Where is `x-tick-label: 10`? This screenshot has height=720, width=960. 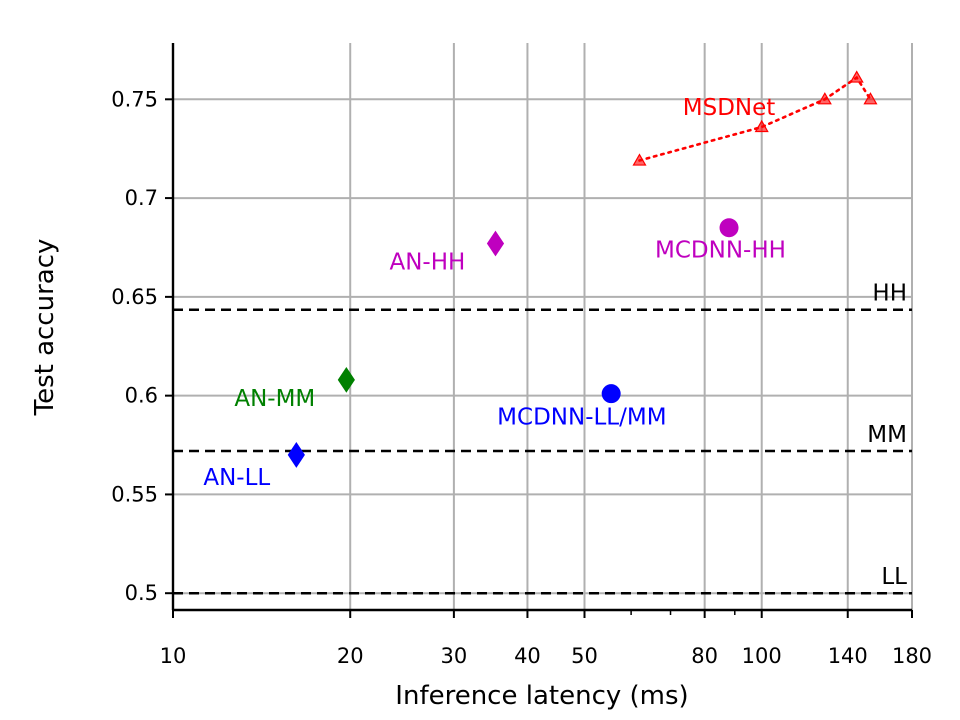 x-tick-label: 10 is located at coordinates (173, 656).